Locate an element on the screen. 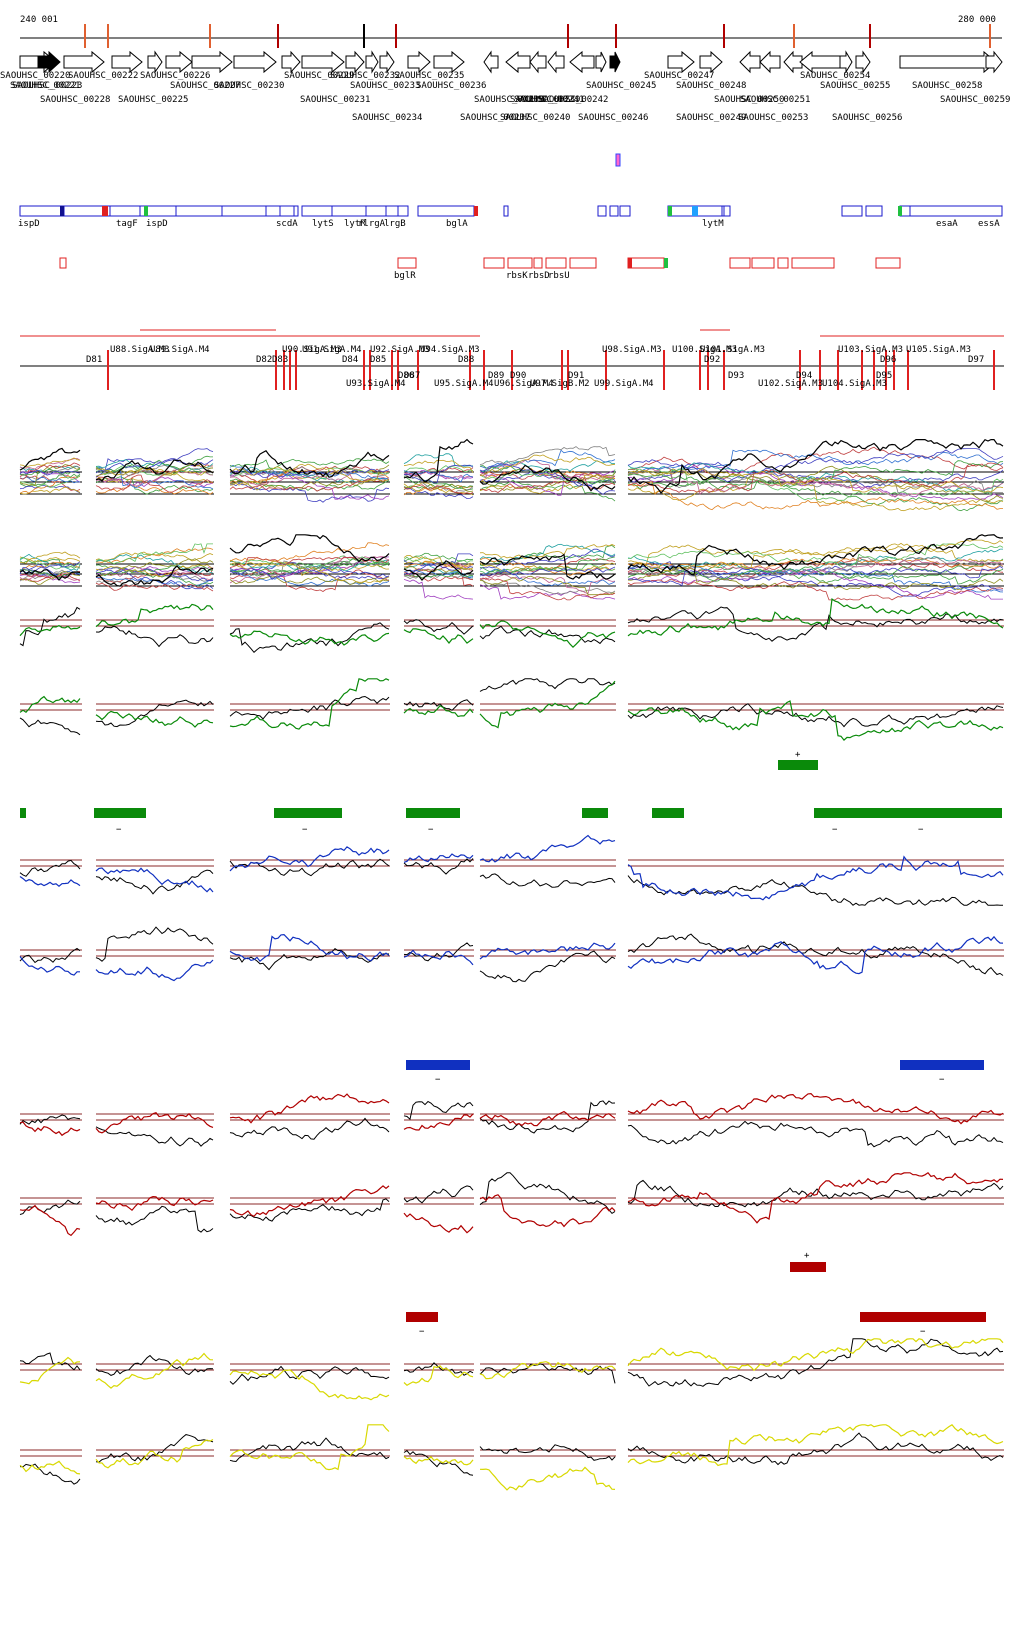 The height and width of the screenshot is (1640, 1024). gene-label: SAOUHSC_00237 is located at coordinates (495, 118).